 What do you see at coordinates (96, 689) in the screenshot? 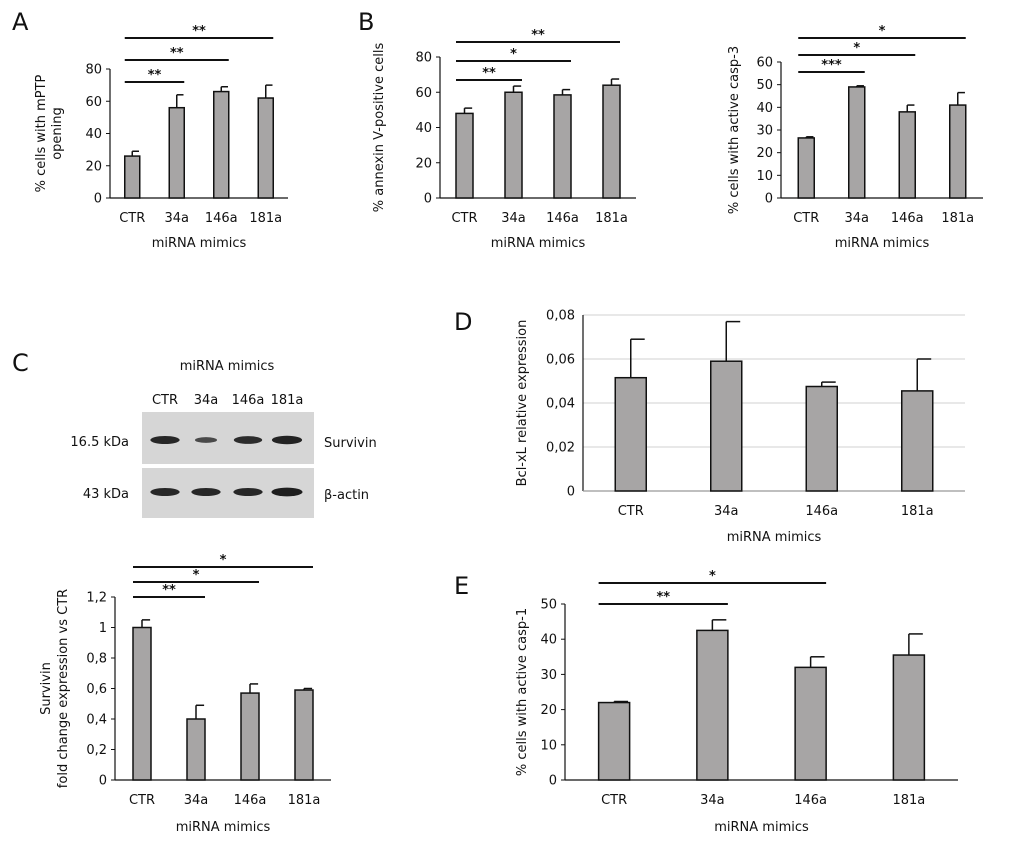
I see `y-tick-label: 0,6` at bounding box center [96, 689].